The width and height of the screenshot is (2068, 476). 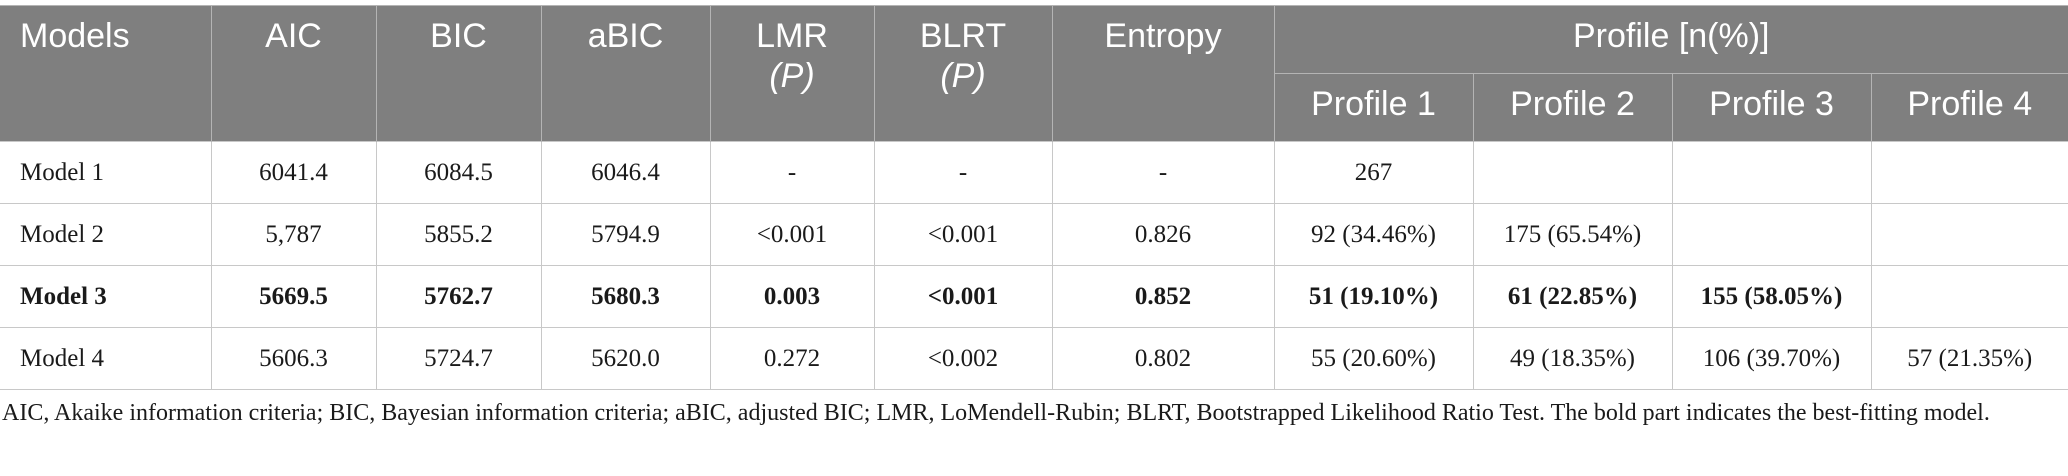 What do you see at coordinates (106, 234) in the screenshot?
I see `cell-model: Model 2` at bounding box center [106, 234].